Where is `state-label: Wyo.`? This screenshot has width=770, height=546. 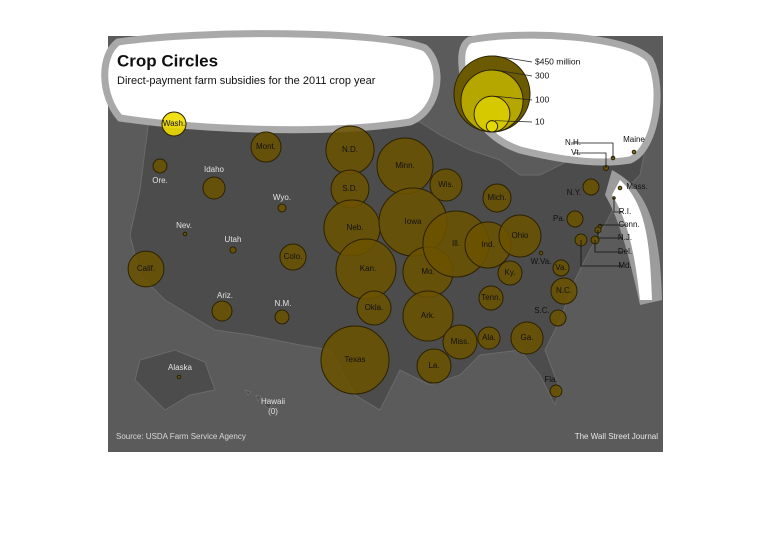 state-label: Wyo. is located at coordinates (282, 197).